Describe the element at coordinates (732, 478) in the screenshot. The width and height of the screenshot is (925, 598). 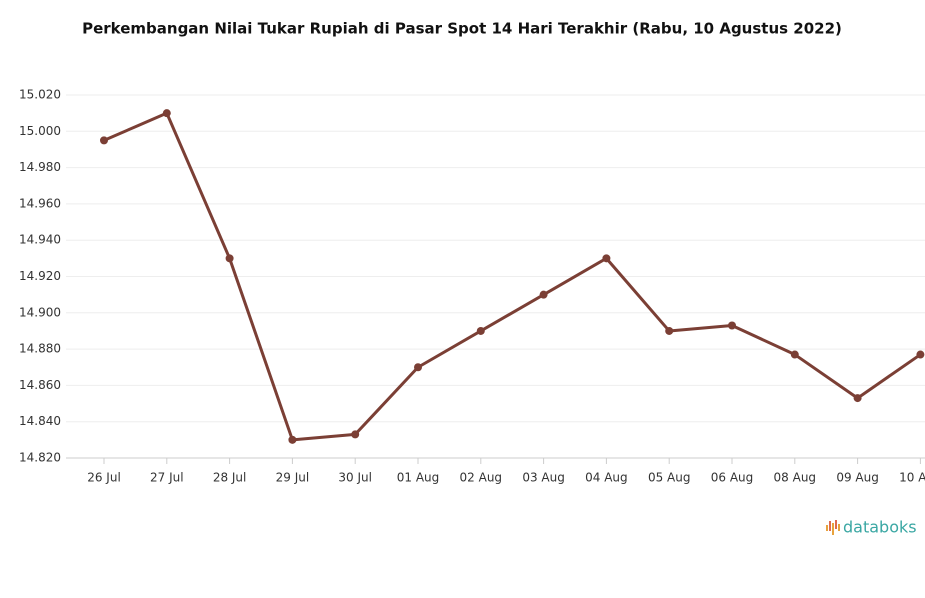
I see `x-tick-label: 06 Aug` at that location.